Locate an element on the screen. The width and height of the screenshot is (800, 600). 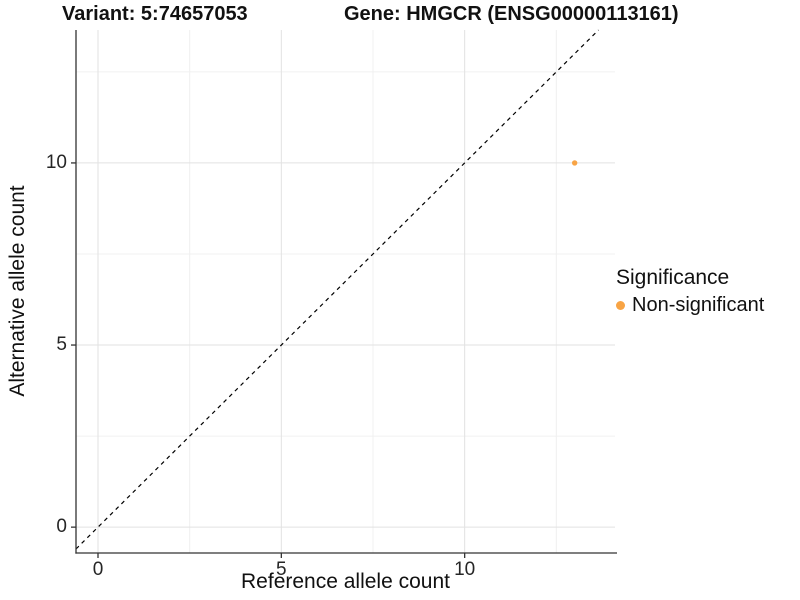
legend-point-icon is located at coordinates (620, 305).